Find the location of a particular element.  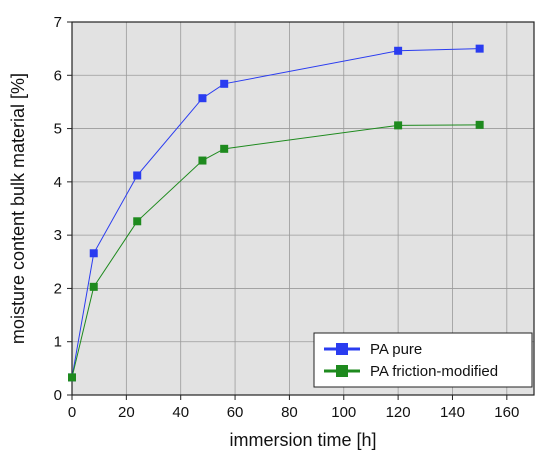

x-tick-label: 60 is located at coordinates (235, 412).